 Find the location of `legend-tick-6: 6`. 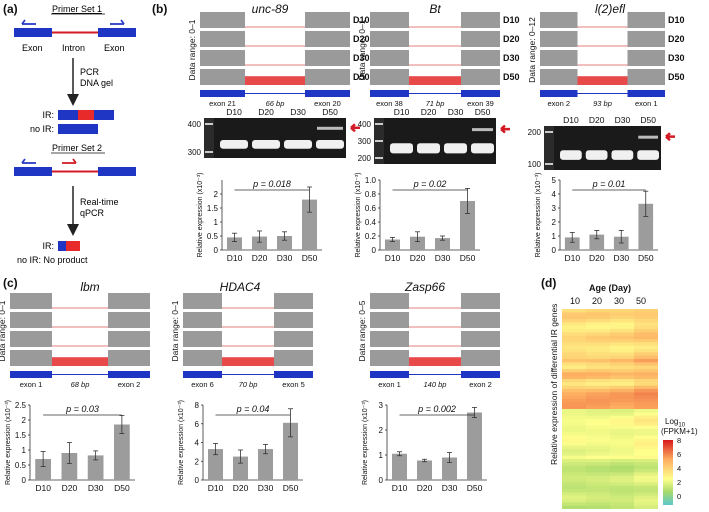

legend-tick-6: 6 is located at coordinates (679, 454).